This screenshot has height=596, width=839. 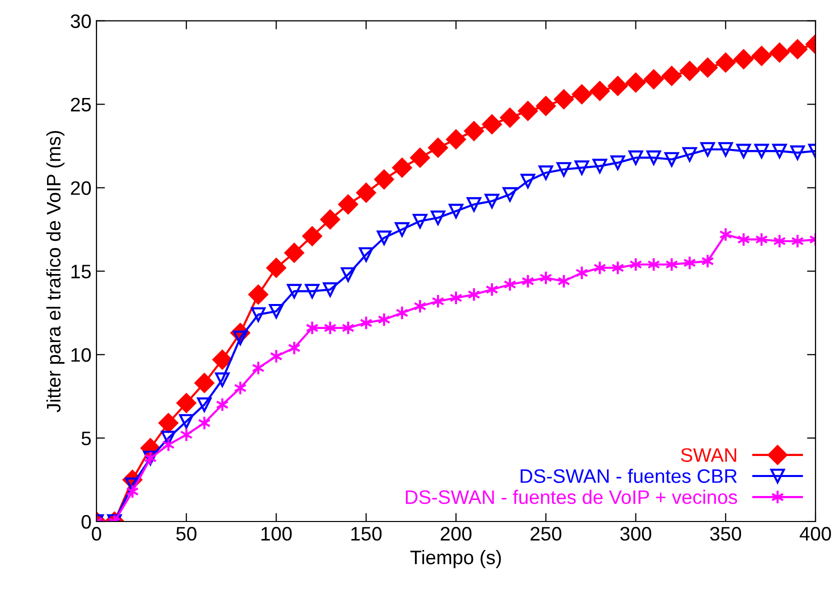 What do you see at coordinates (572, 497) in the screenshot?
I see `legend-label: DS-SWAN - fuentes de VoIP + vecinos` at bounding box center [572, 497].